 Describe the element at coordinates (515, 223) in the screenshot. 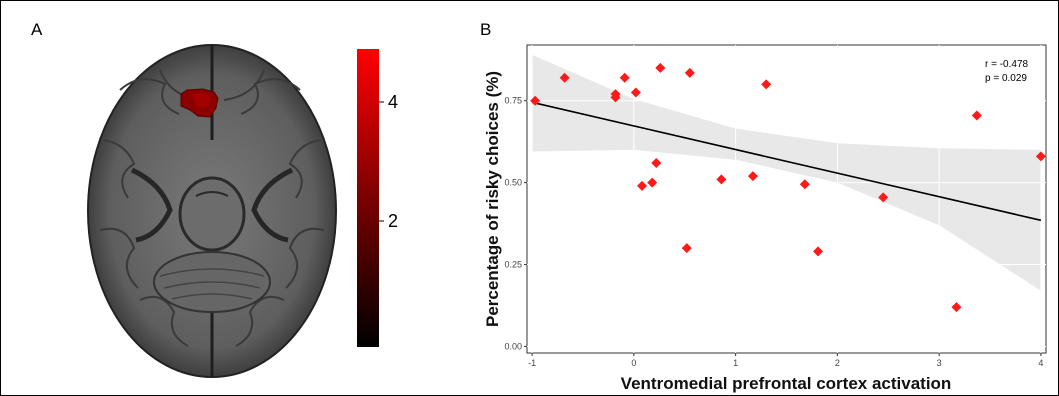

I see `y-axis-ticks: 0.00 0.25 0.50 0.75` at that location.